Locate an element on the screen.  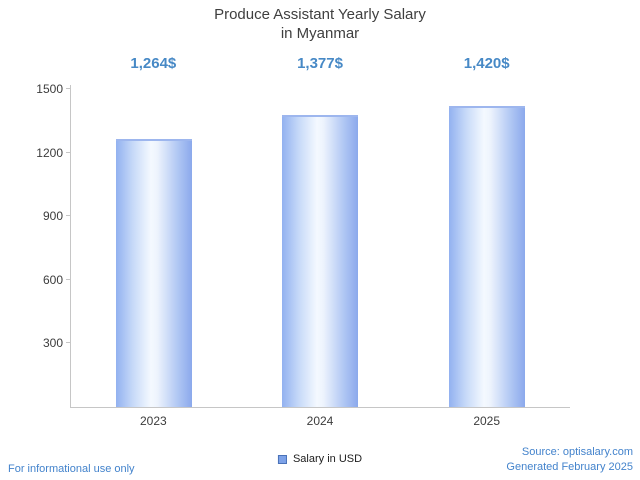
bar-value-label: 1,264$ is located at coordinates (153, 63).